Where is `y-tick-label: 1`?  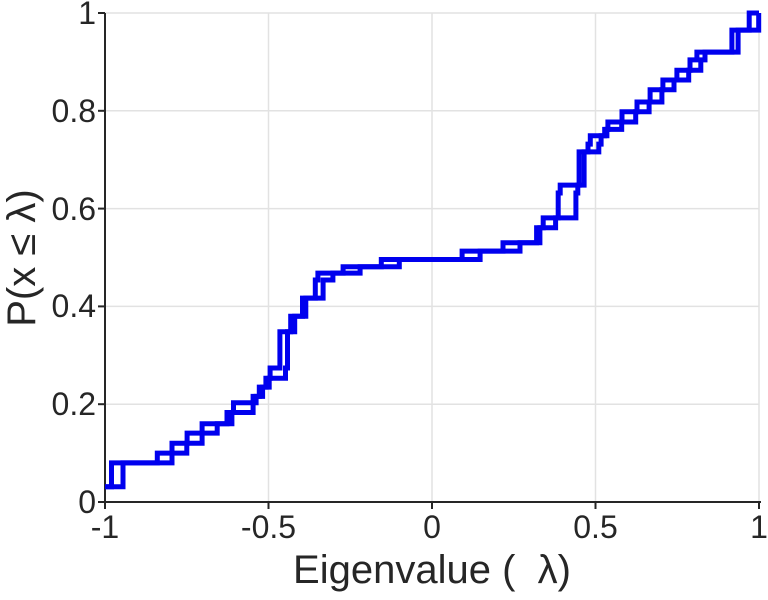 y-tick-label: 1 is located at coordinates (87, 15).